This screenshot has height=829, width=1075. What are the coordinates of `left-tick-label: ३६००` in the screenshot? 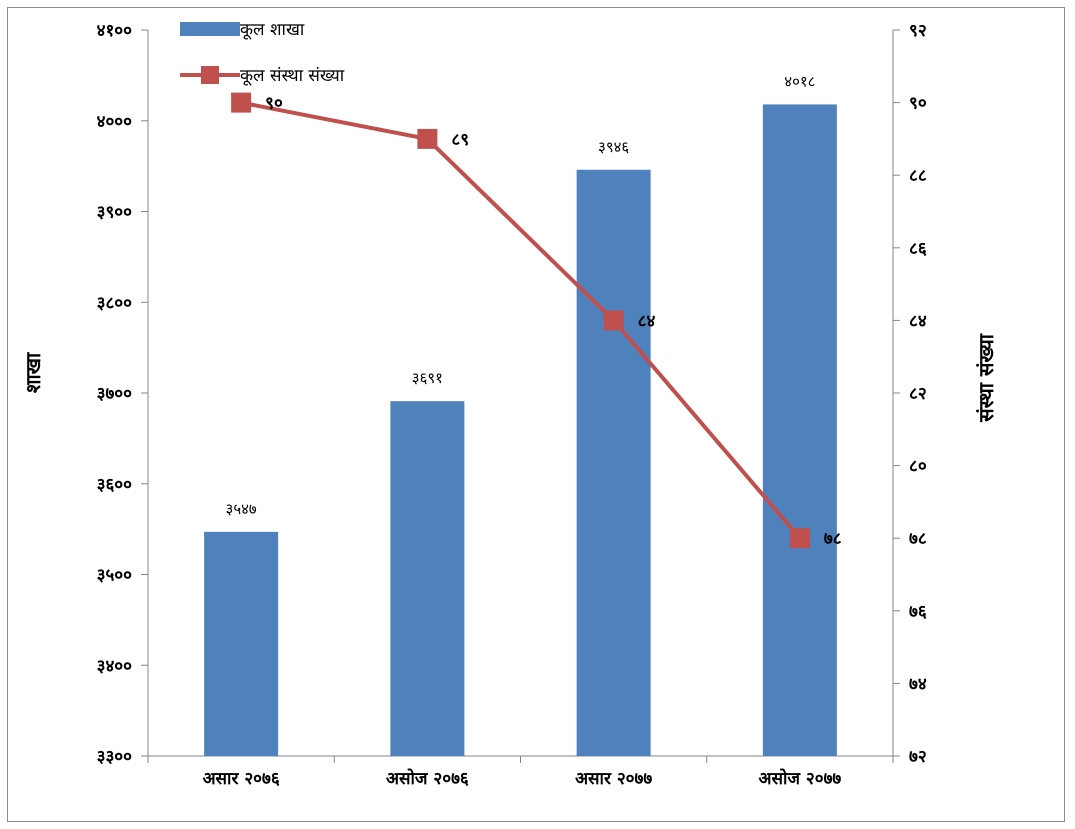 It's located at (115, 485).